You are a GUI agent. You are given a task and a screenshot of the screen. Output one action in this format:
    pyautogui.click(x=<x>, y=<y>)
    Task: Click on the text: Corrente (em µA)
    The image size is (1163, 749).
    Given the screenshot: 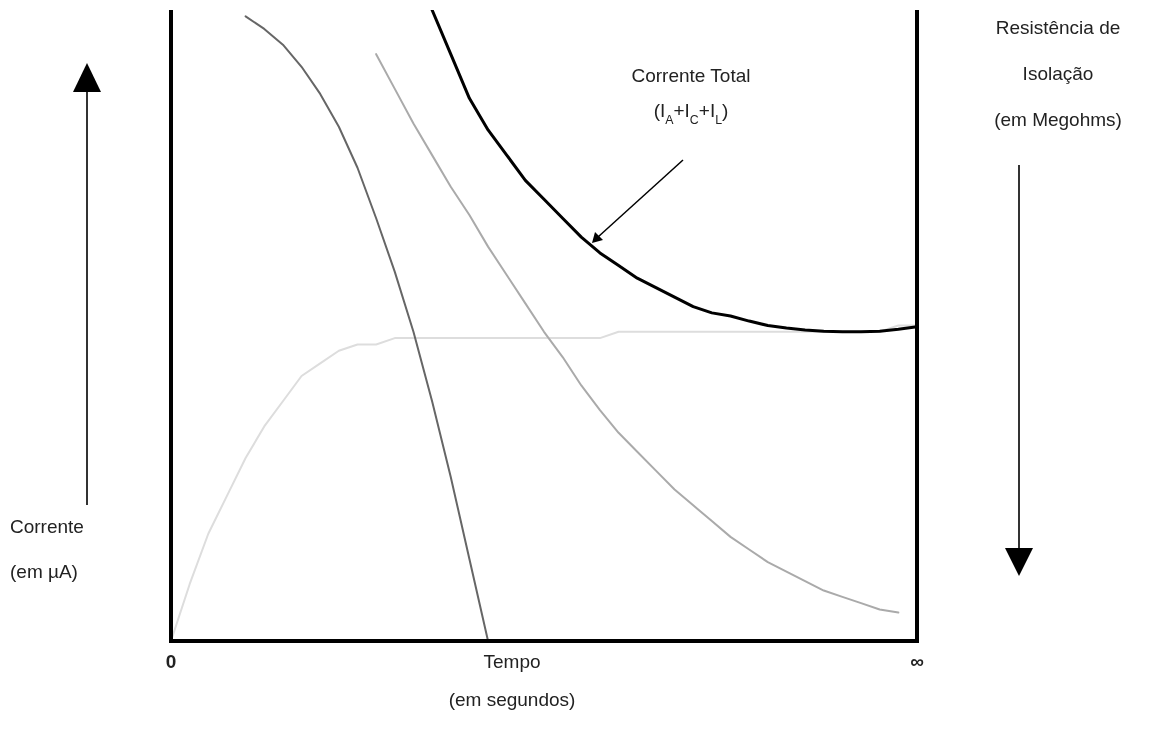 What is the action you would take?
    pyautogui.click(x=47, y=549)
    